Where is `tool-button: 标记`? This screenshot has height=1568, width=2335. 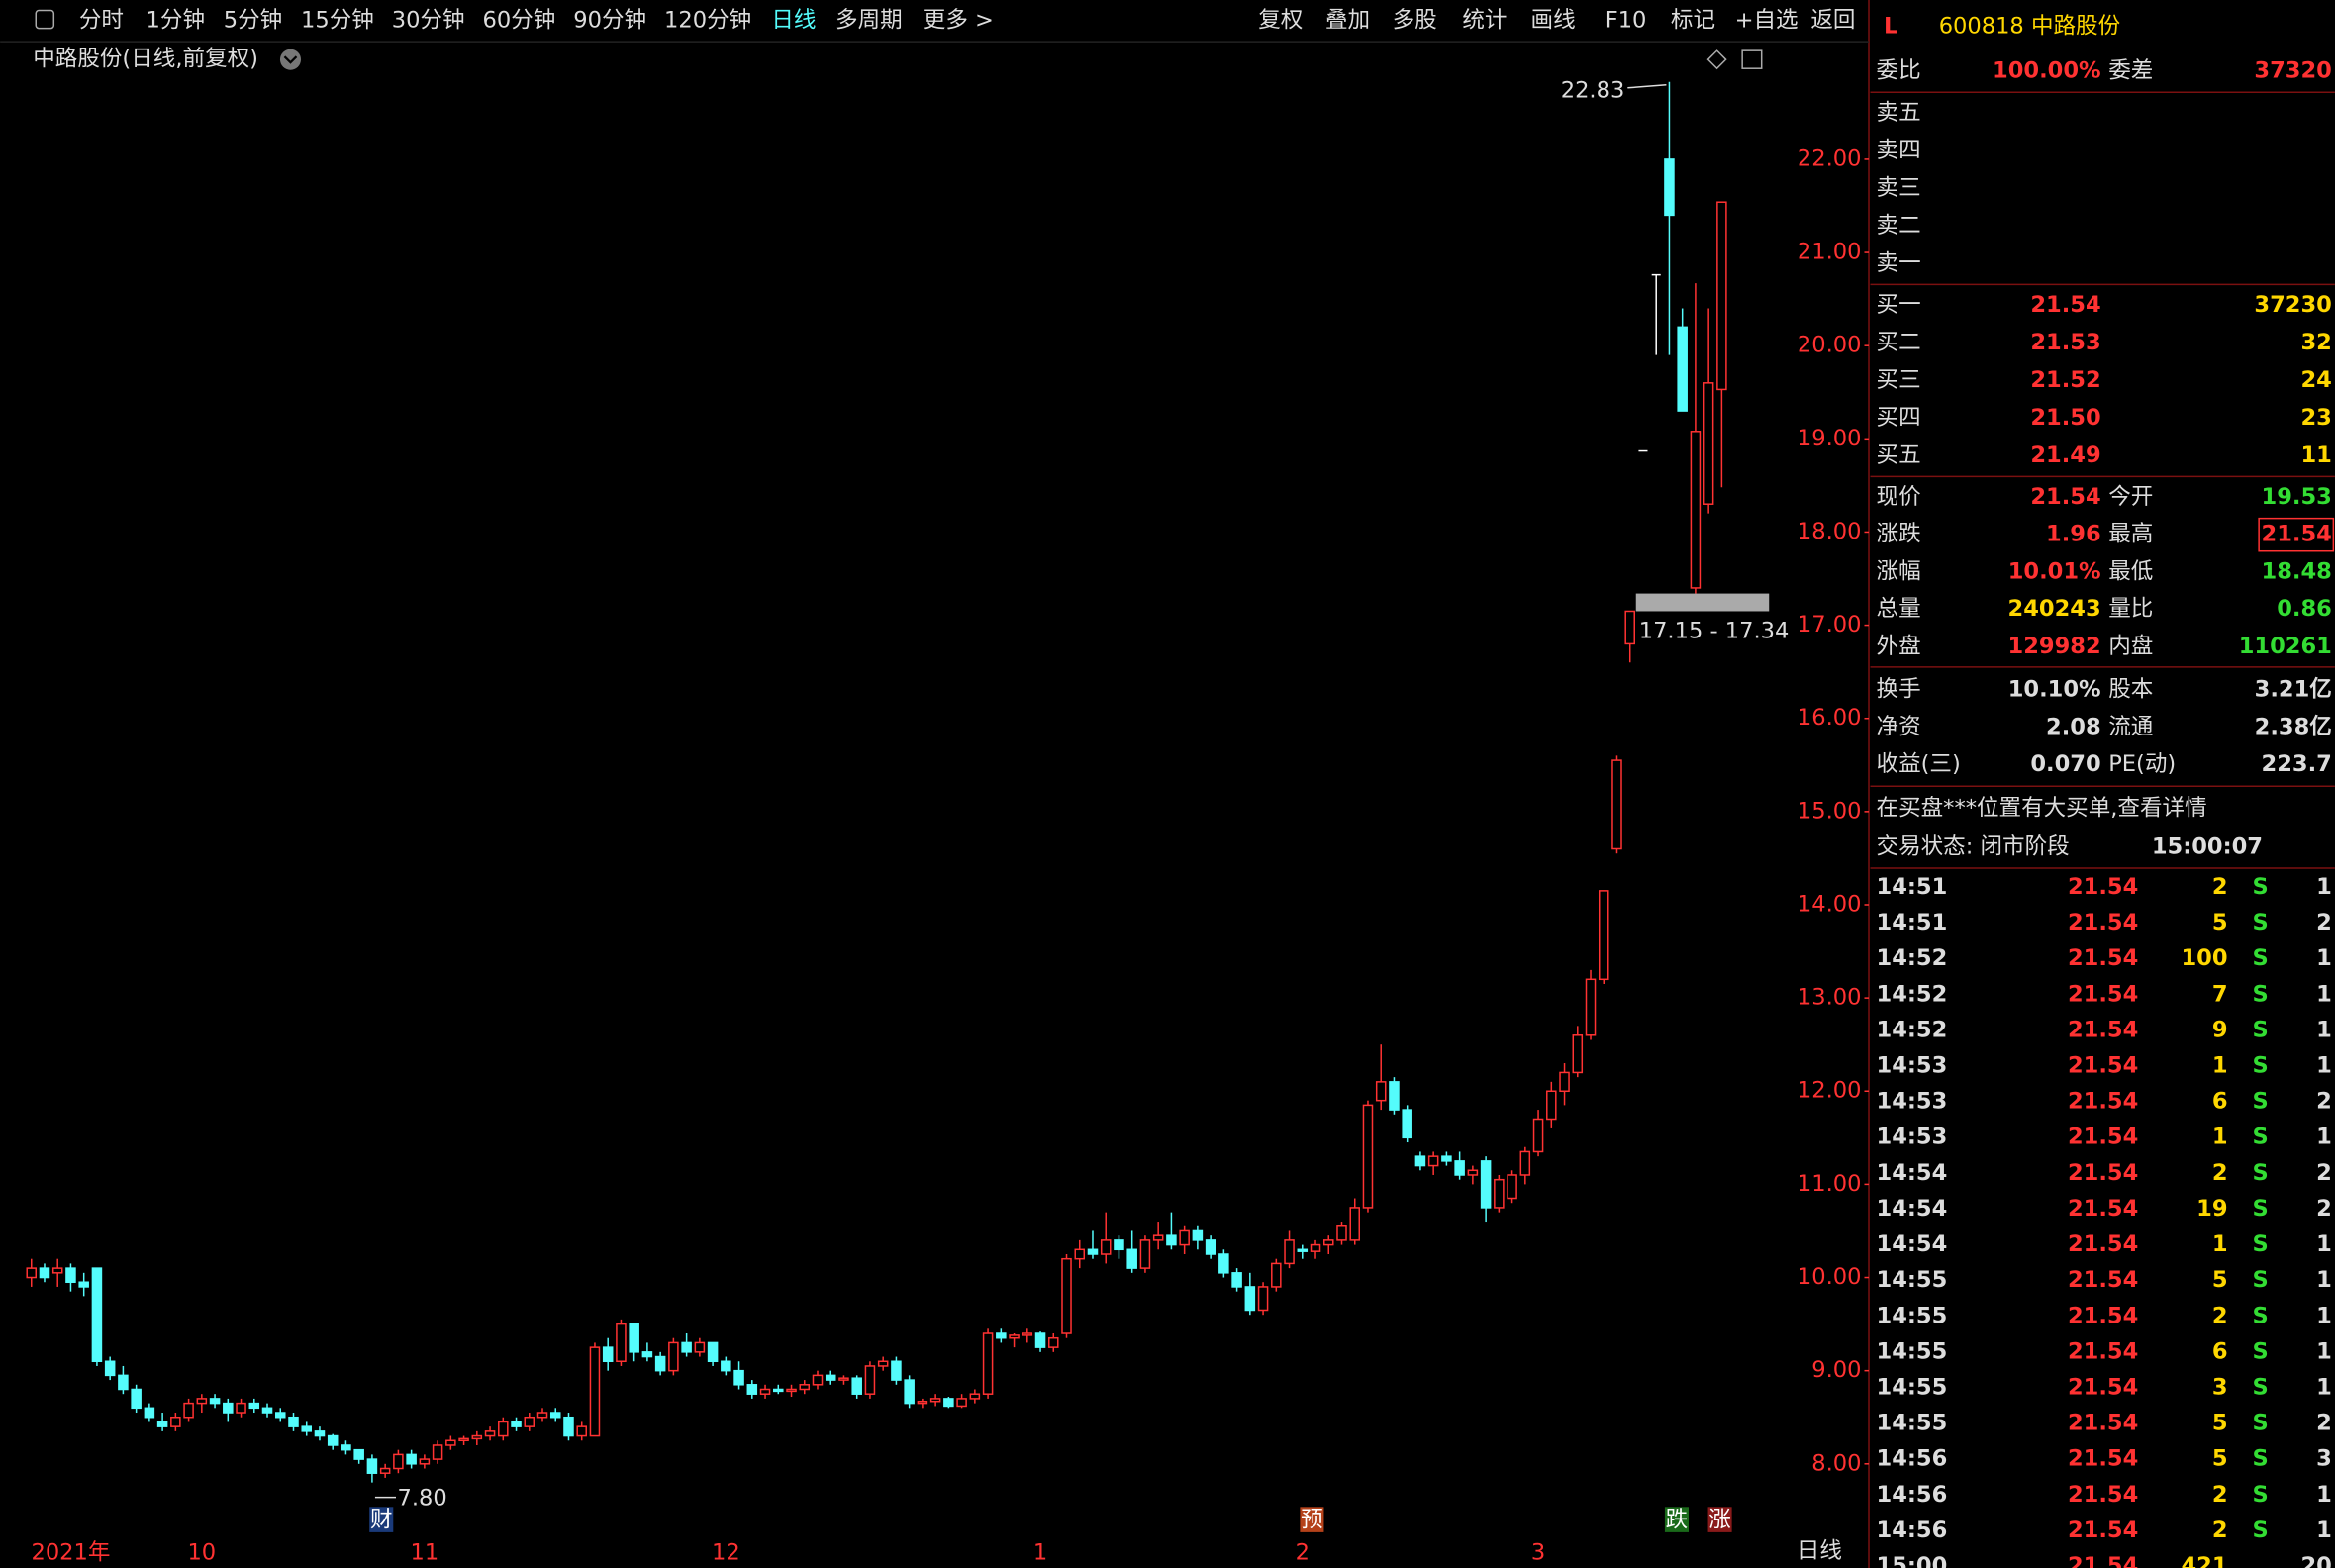
tool-button: 标记 is located at coordinates (1693, 21).